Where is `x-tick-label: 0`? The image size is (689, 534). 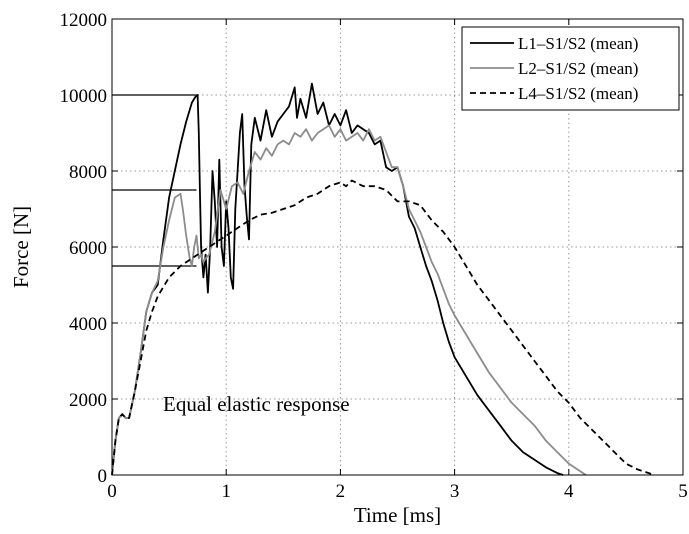
x-tick-label: 0 is located at coordinates (112, 491).